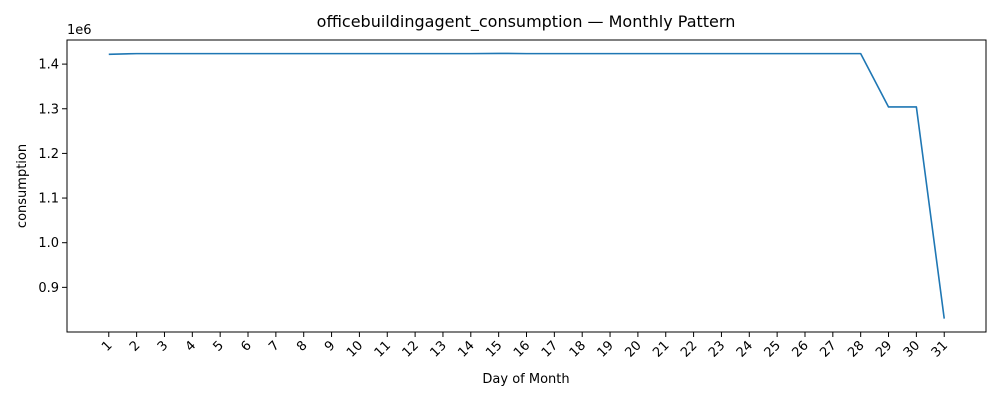 This screenshot has height=400, width=1000. Describe the element at coordinates (633, 349) in the screenshot. I see `x-tick-label: 20` at that location.